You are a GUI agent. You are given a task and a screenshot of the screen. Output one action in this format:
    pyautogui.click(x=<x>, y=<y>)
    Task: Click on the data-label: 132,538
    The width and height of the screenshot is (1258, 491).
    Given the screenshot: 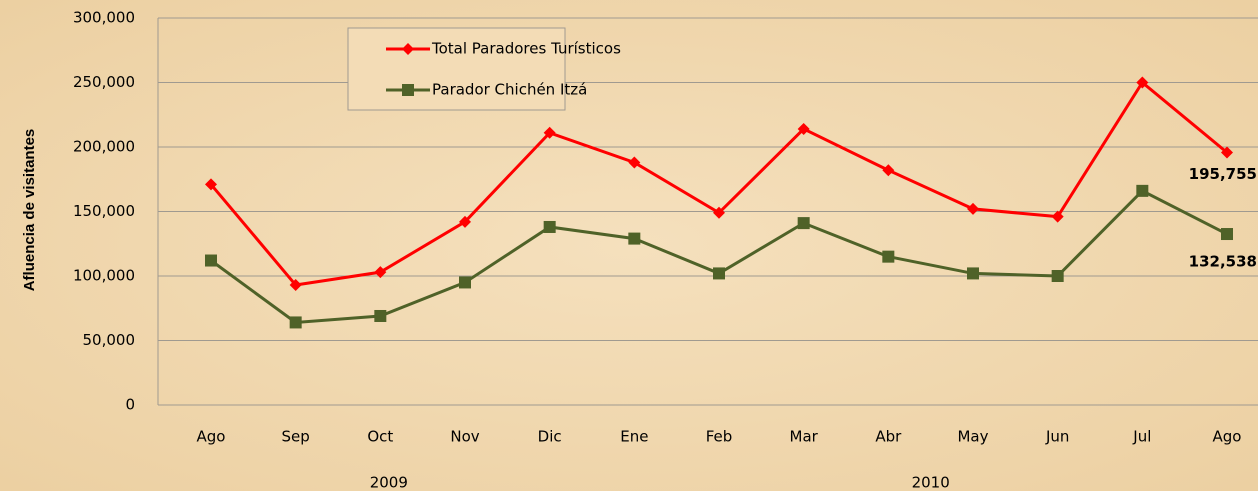 What is the action you would take?
    pyautogui.click(x=1223, y=262)
    